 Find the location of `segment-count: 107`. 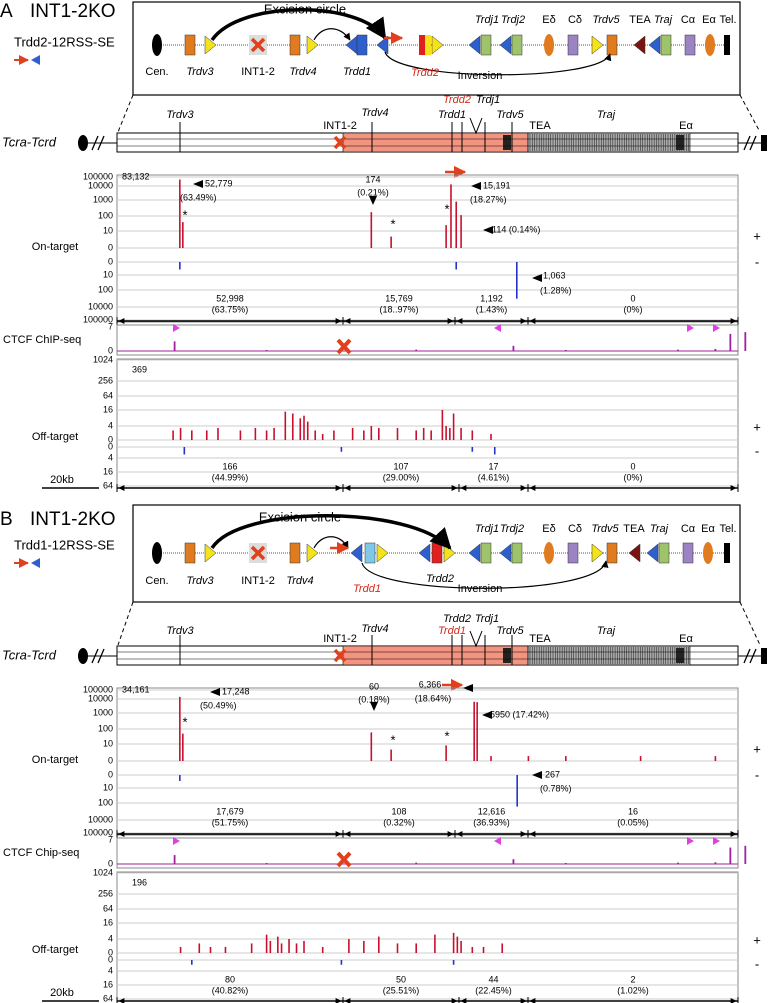

segment-count: 107 is located at coordinates (400, 466).